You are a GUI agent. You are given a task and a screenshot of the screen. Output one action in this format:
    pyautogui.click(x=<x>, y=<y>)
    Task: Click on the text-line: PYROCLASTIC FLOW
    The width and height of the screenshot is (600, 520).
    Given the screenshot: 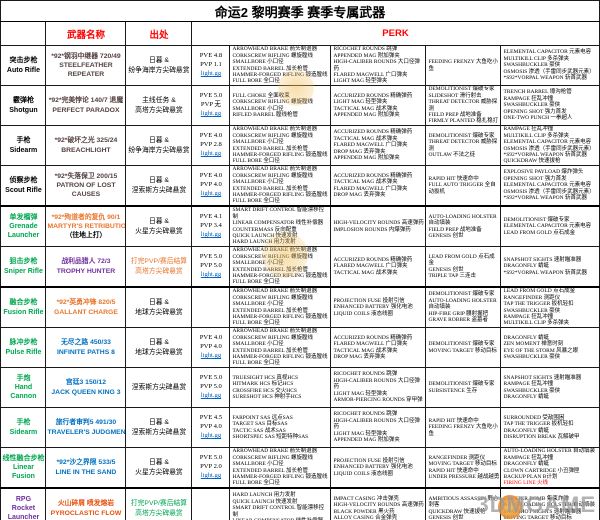 What is the action you would take?
    pyautogui.click(x=86, y=513)
    